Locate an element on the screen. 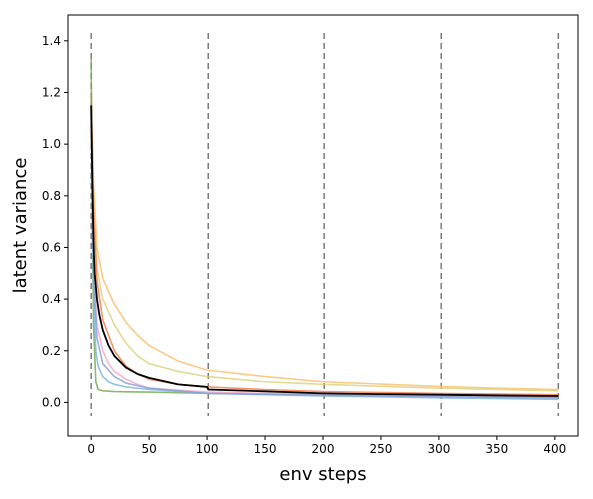 The image size is (593, 499). x-tick-label-5: 250 is located at coordinates (381, 449).